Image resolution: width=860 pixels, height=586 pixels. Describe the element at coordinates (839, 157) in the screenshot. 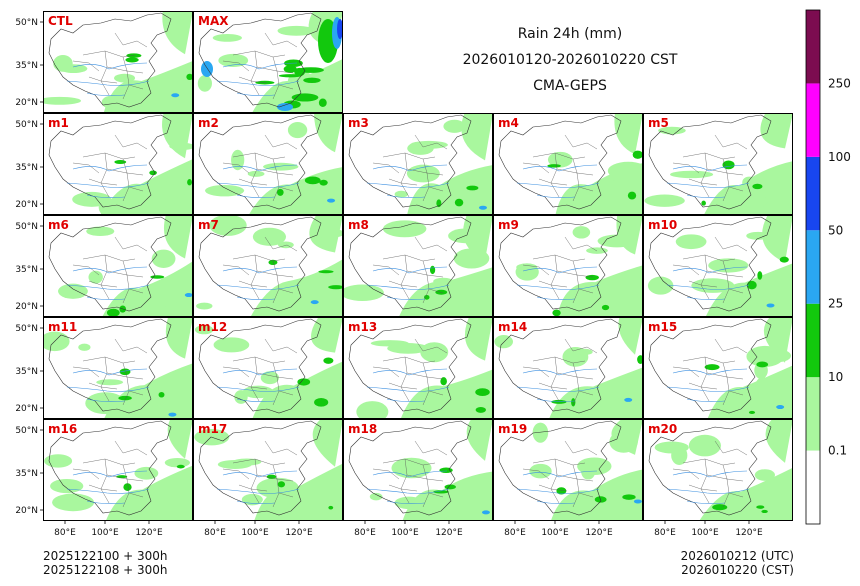

I see `colorbar-label: 100` at that location.